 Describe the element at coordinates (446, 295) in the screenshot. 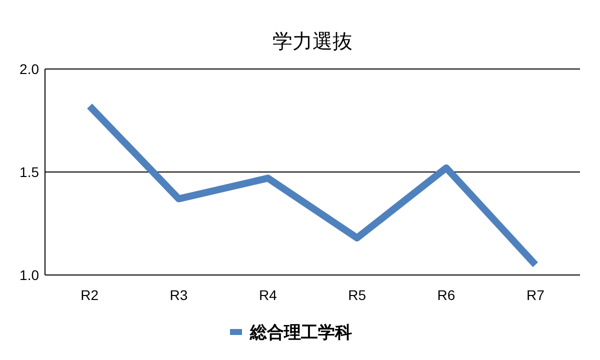

I see `x-tick-label: R6` at that location.